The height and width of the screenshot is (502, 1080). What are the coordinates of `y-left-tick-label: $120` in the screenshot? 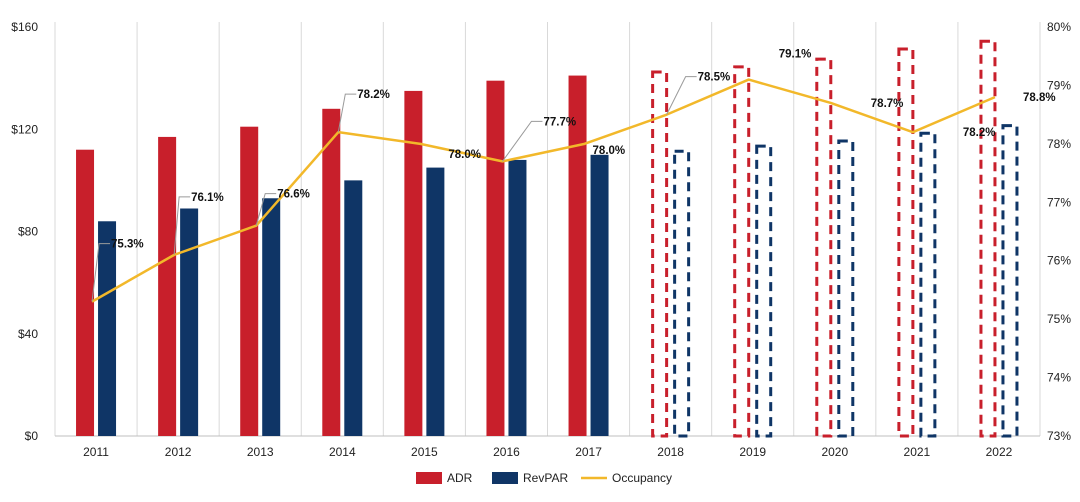 It's located at (24, 129).